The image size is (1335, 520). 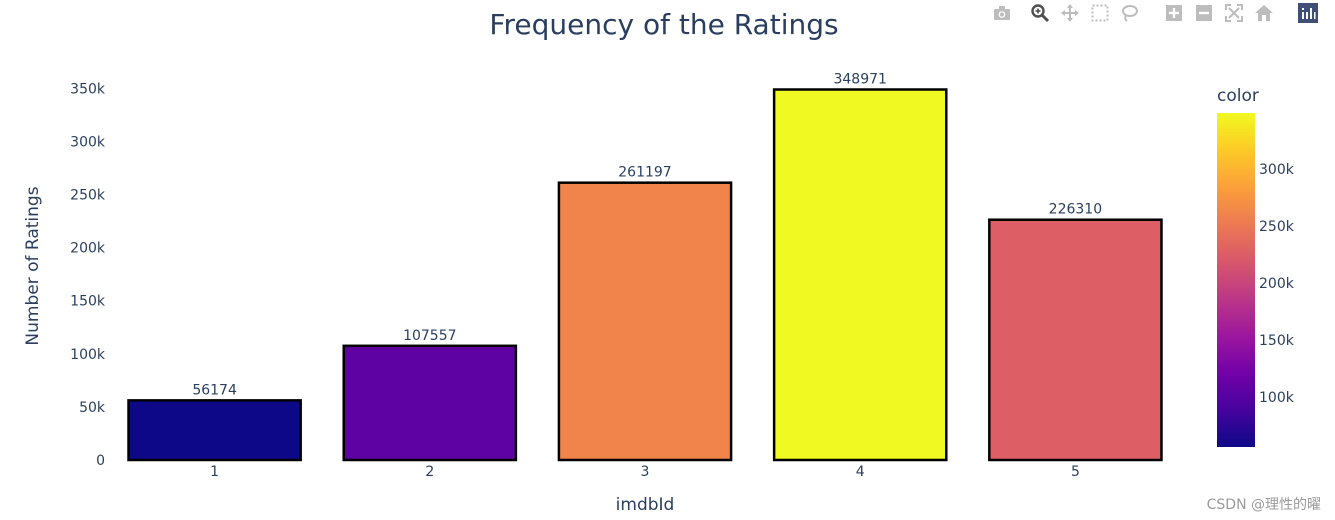 What do you see at coordinates (1277, 341) in the screenshot?
I see `colorbar-tick-label: 150k` at bounding box center [1277, 341].